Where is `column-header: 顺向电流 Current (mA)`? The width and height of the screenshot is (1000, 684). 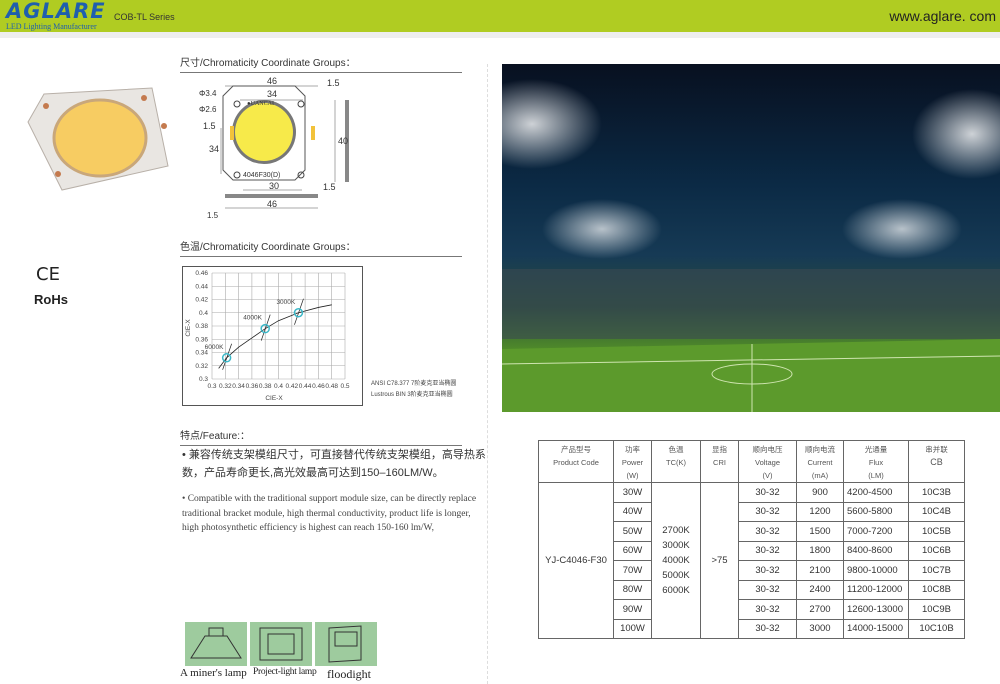 column-header: 顺向电流 Current (mA) is located at coordinates (820, 461).